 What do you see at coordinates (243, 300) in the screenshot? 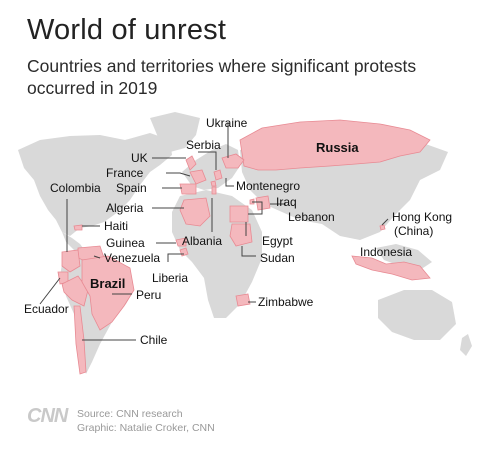
I see `zimbabwe-shape` at bounding box center [243, 300].